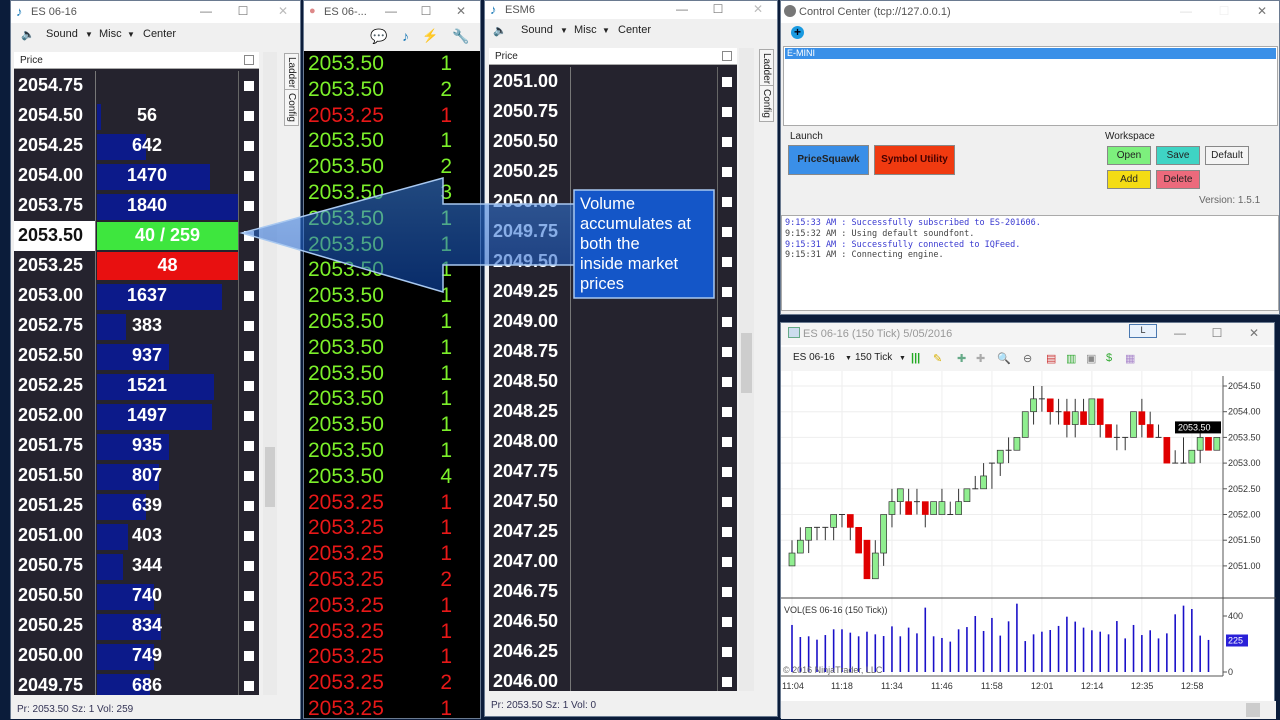 This screenshot has height=720, width=1280. What do you see at coordinates (1178, 179) in the screenshot?
I see `delete-button: Delete` at bounding box center [1178, 179].